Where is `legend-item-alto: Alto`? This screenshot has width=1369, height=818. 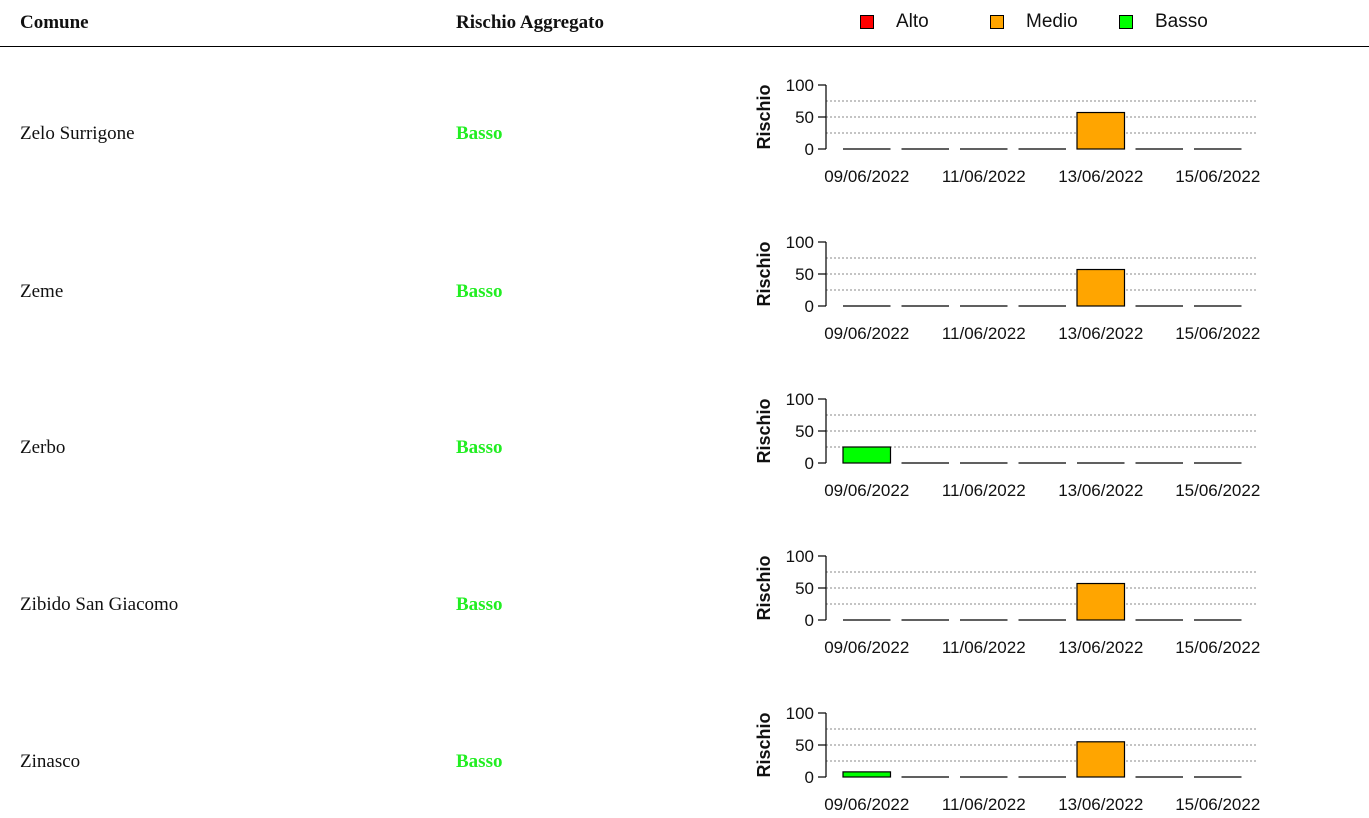 legend-item-alto: Alto is located at coordinates (894, 22).